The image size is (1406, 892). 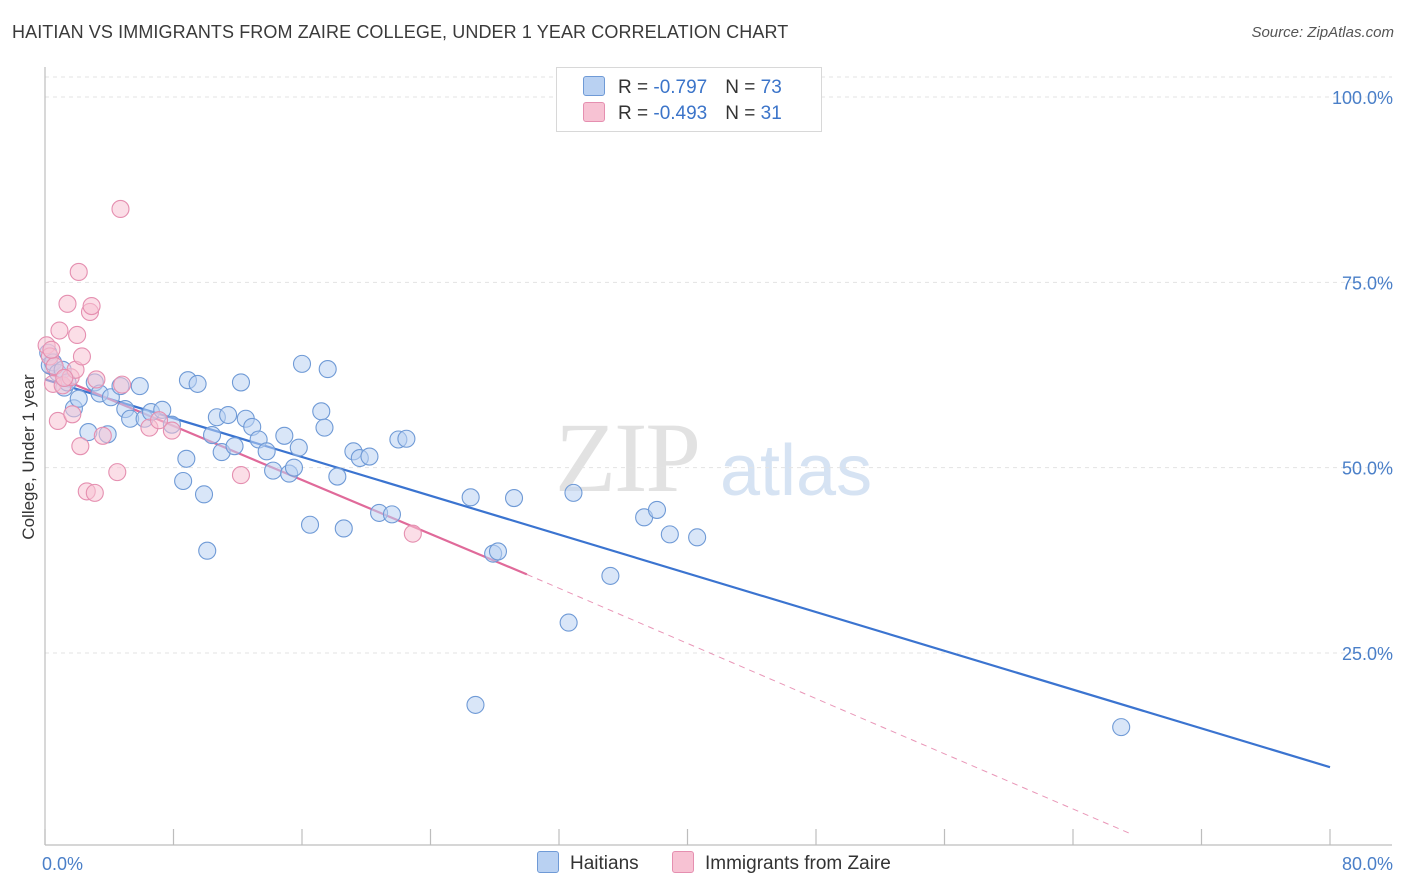 What do you see at coordinates (594, 86) in the screenshot?
I see `haitians-swatch` at bounding box center [594, 86].